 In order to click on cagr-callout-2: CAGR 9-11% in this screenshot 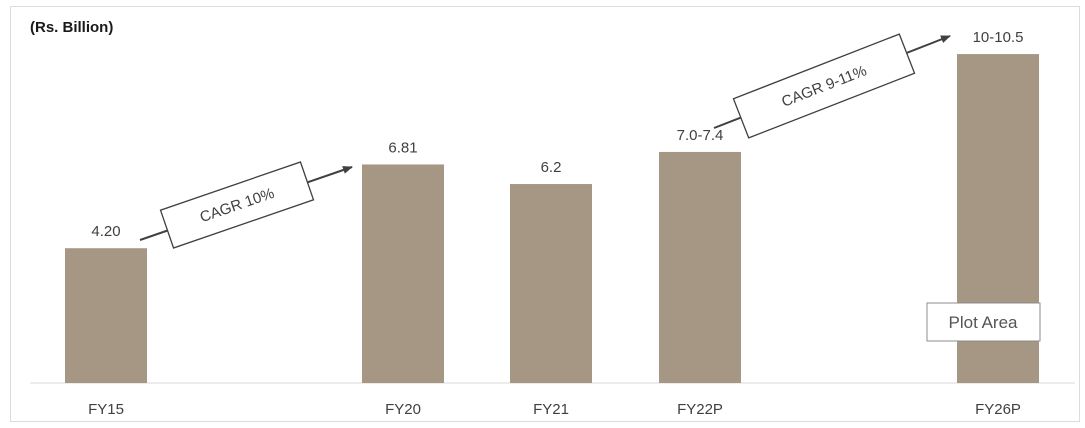, I will do `click(824, 86)`.